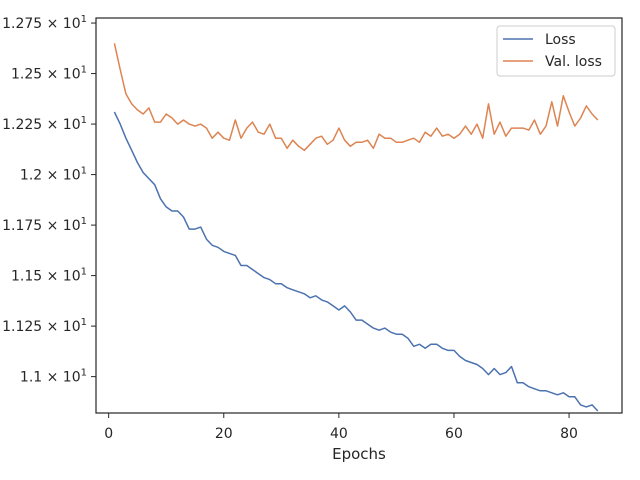  What do you see at coordinates (44, 326) in the screenshot?
I see `y-tick-label: 1.125 × 10¹` at bounding box center [44, 326].